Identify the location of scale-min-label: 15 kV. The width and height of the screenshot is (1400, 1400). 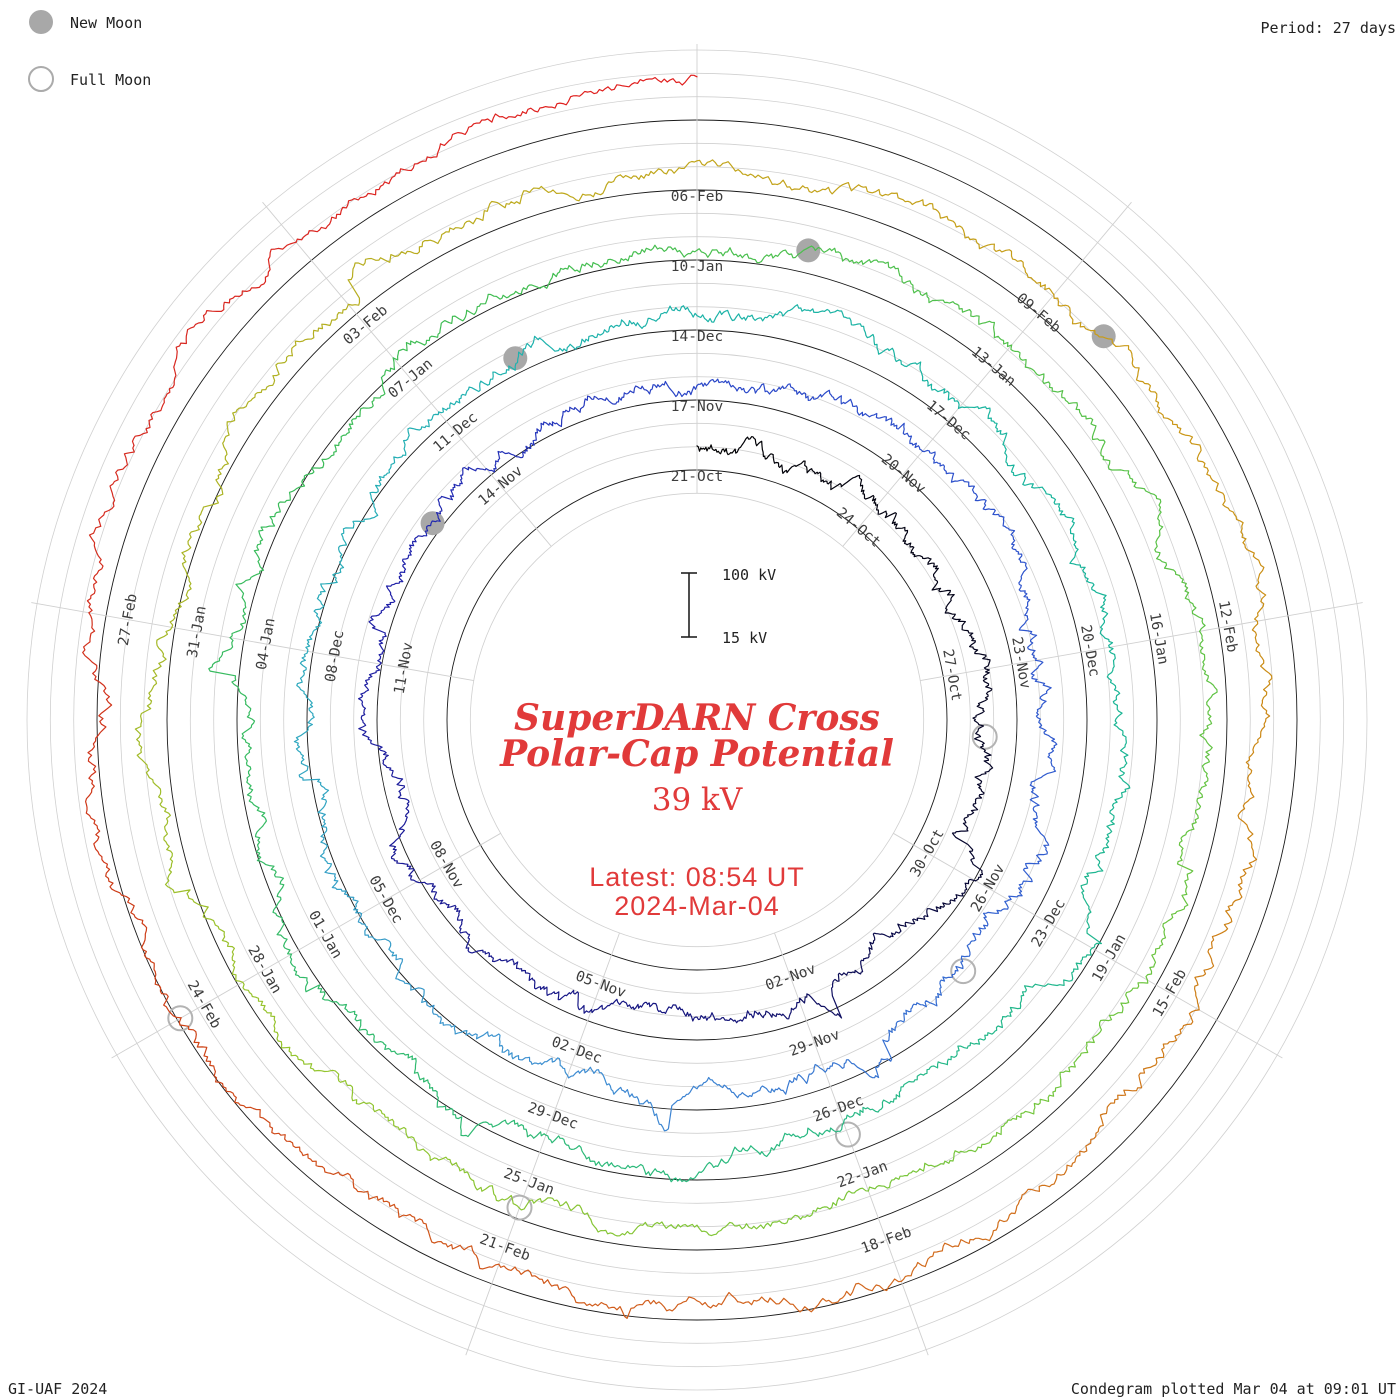
(744, 638).